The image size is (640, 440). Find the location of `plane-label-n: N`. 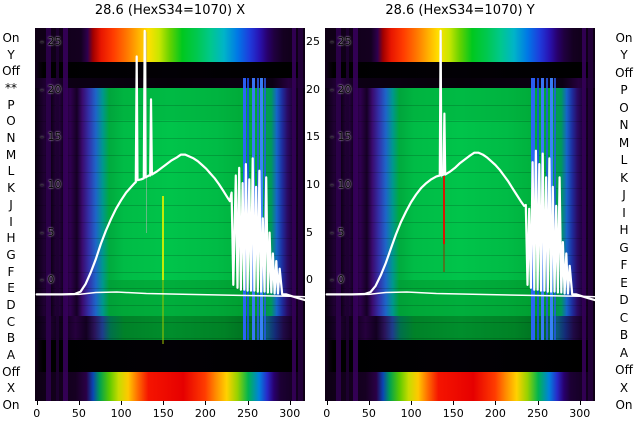

plane-label-n: N is located at coordinates (624, 125).